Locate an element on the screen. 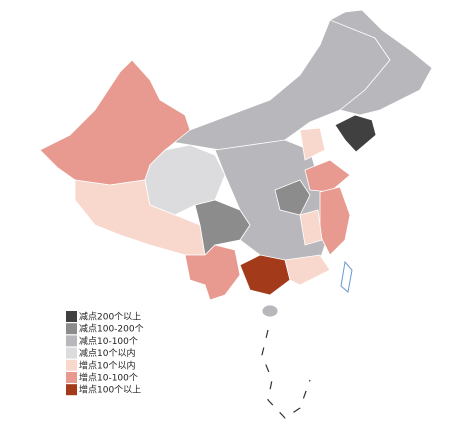 The height and width of the screenshot is (424, 455). legend-label: 减点200个以上 is located at coordinates (110, 317).